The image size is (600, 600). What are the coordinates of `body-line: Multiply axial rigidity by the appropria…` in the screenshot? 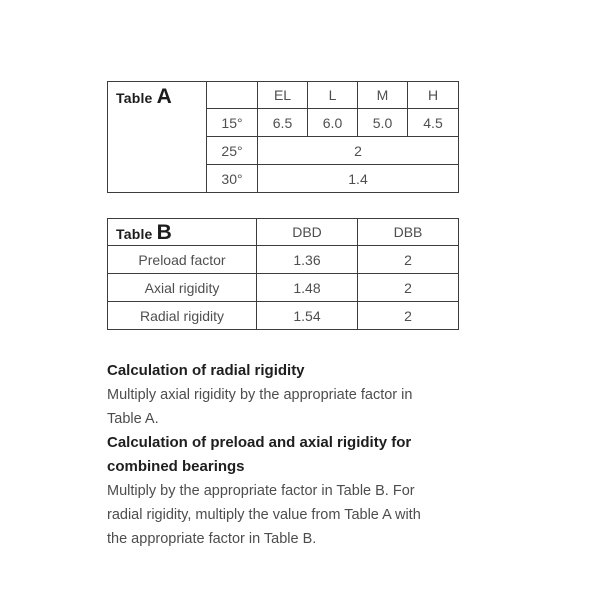 It's located at (260, 395).